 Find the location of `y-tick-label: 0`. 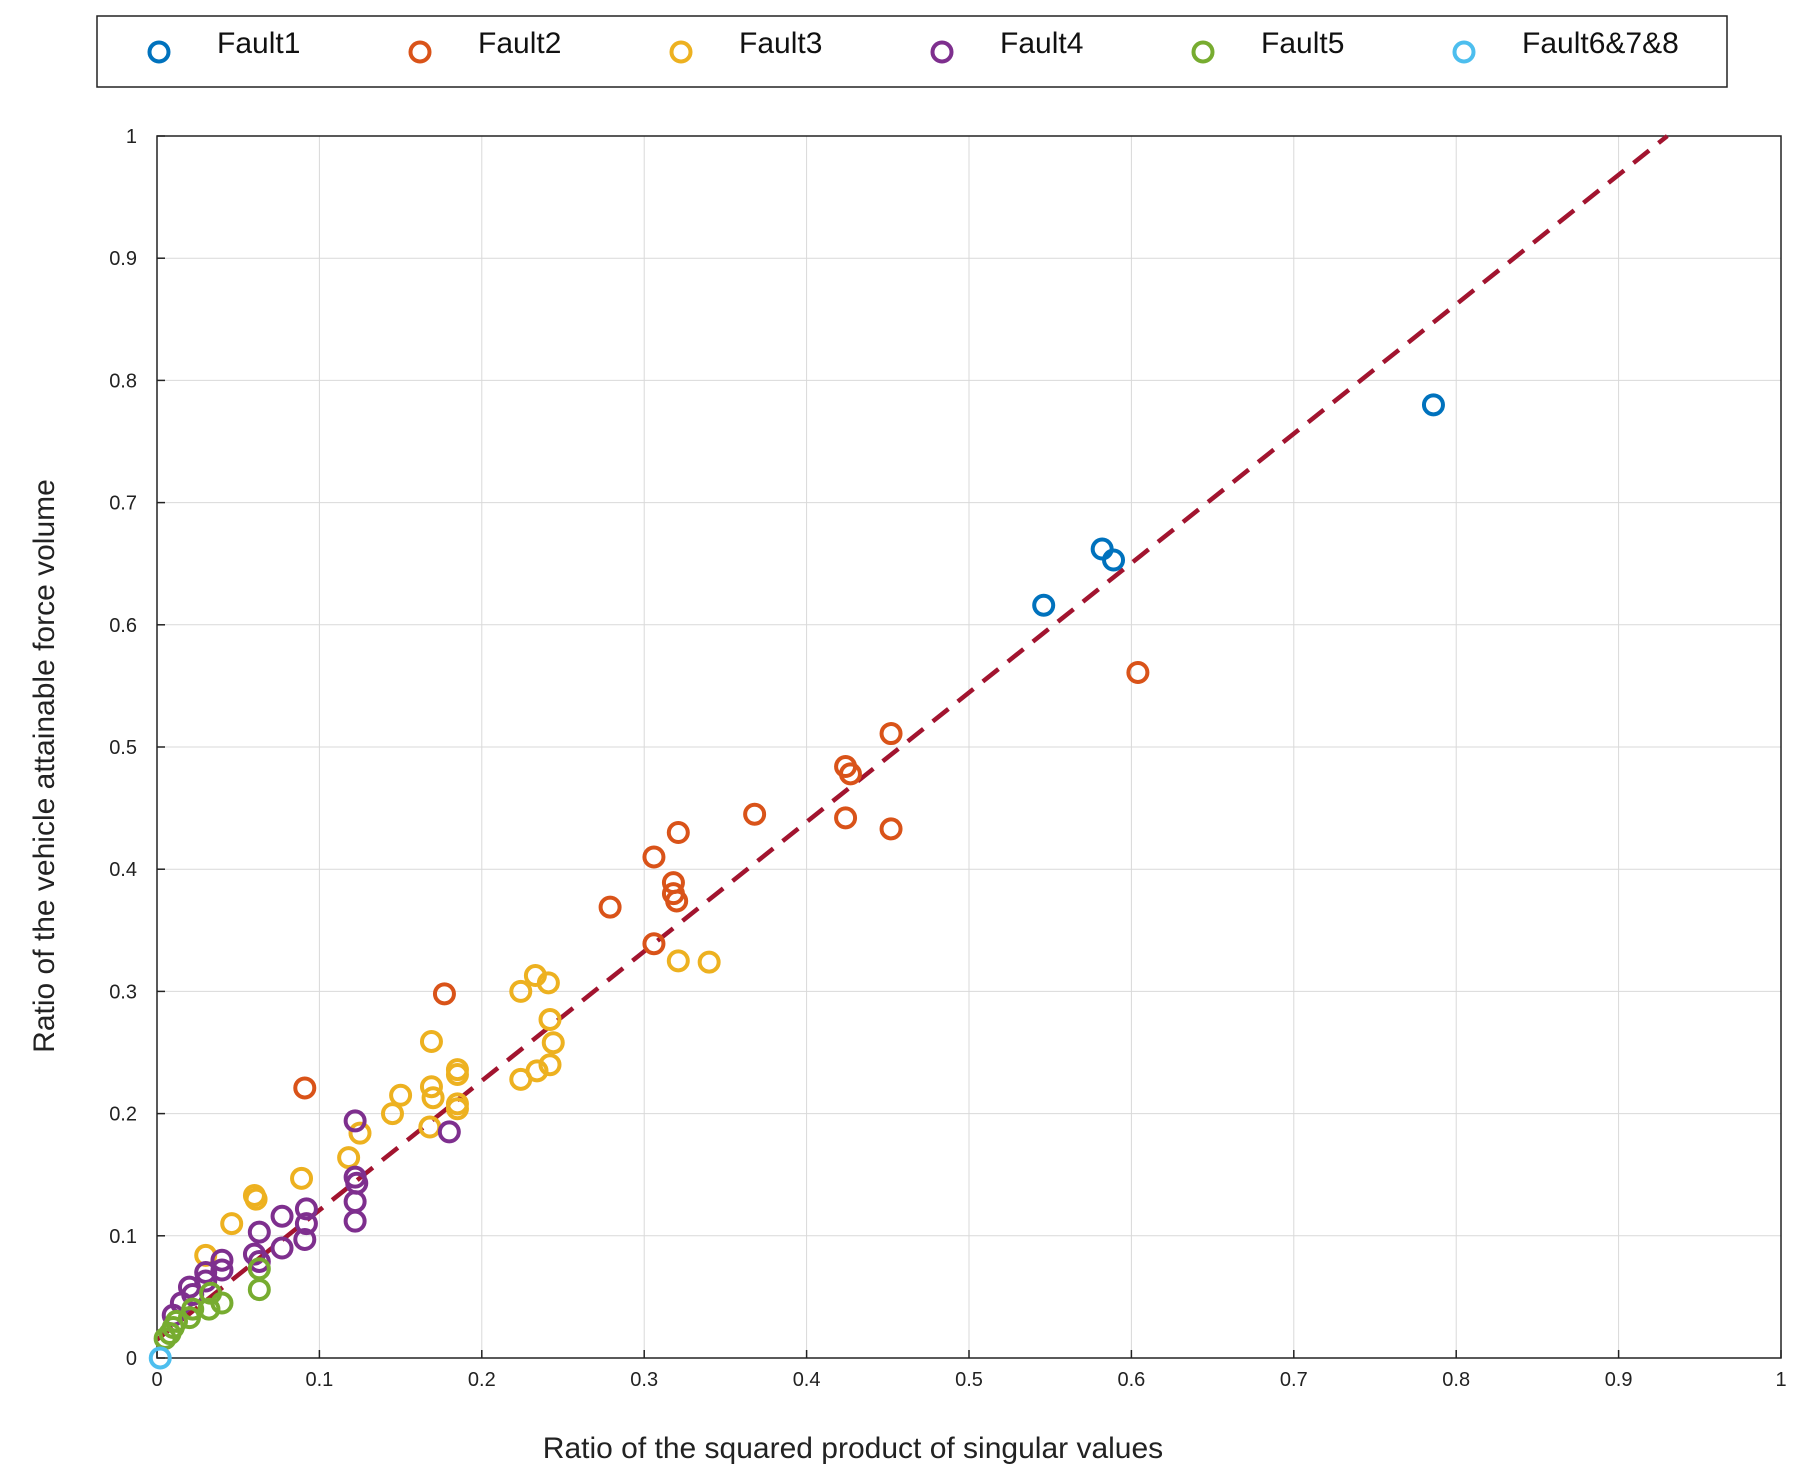

y-tick-label: 0 is located at coordinates (131, 1359).